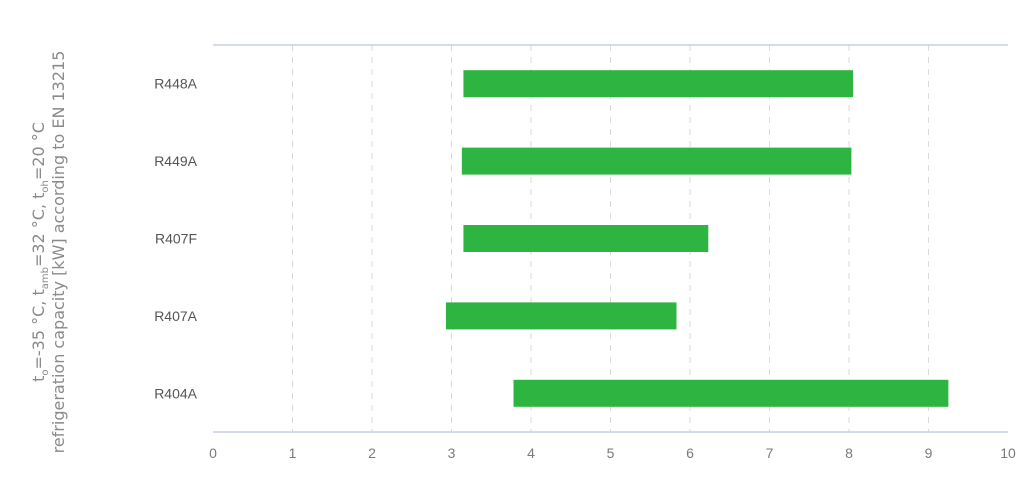 Image resolution: width=1026 pixels, height=503 pixels. I want to click on x-tick-label-10: 10, so click(1008, 453).